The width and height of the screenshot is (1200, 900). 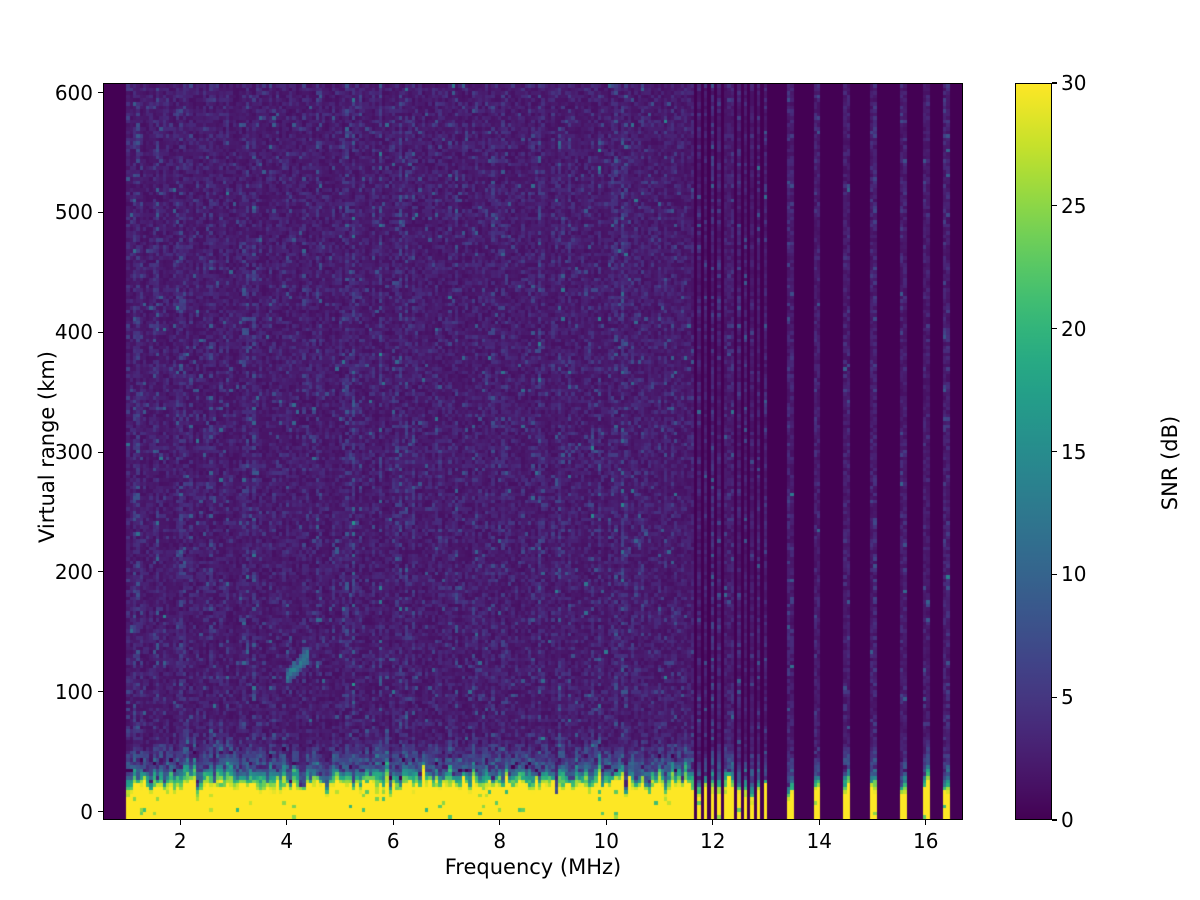 I want to click on y-tick-label: 300, so click(x=73, y=452).